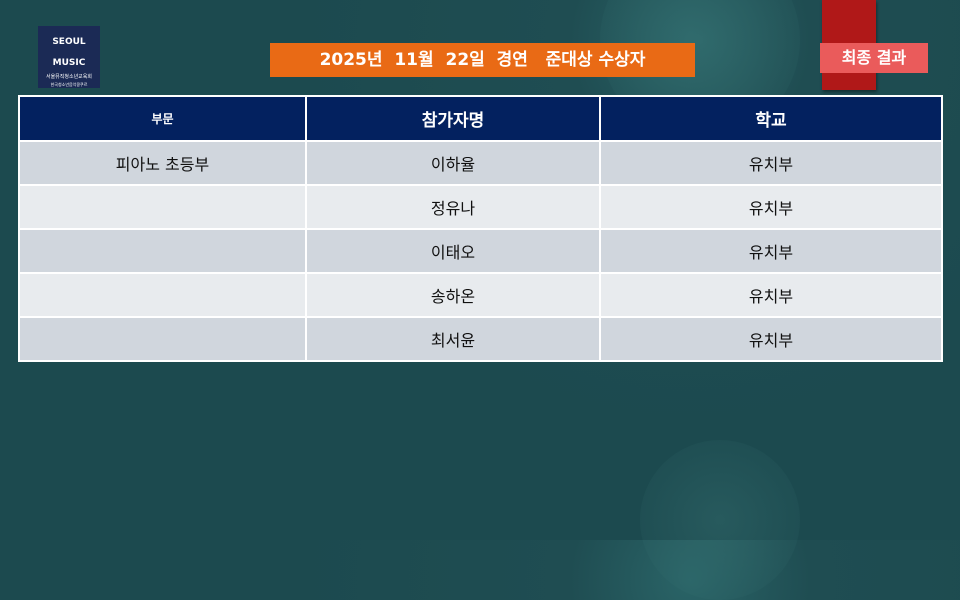  I want to click on cell-category: 피아노 초등부, so click(162, 163).